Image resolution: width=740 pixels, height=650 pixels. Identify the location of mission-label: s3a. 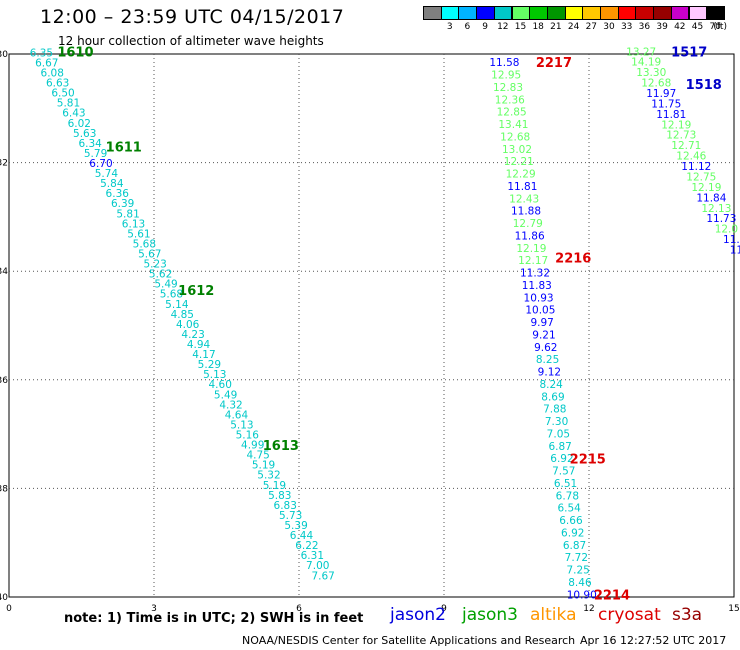
(687, 615).